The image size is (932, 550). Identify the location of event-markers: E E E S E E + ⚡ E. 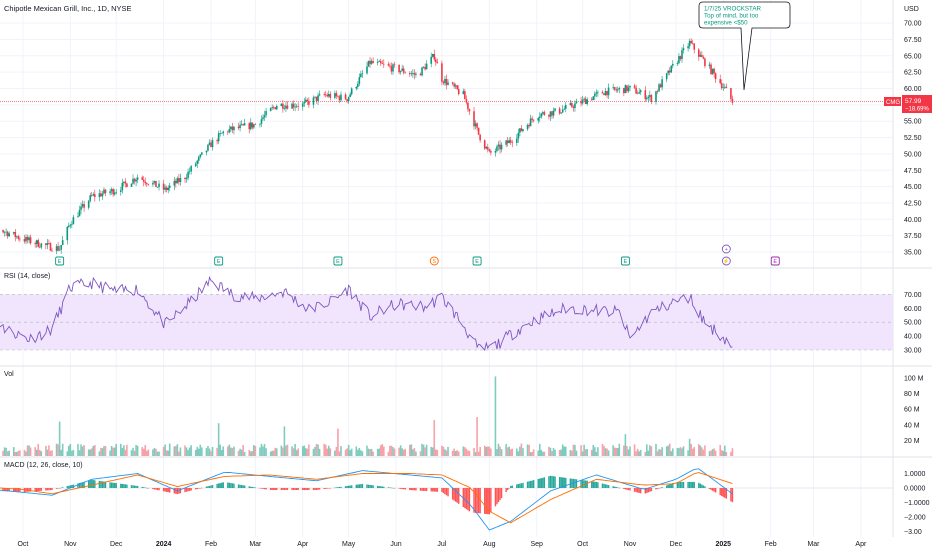
(417, 255).